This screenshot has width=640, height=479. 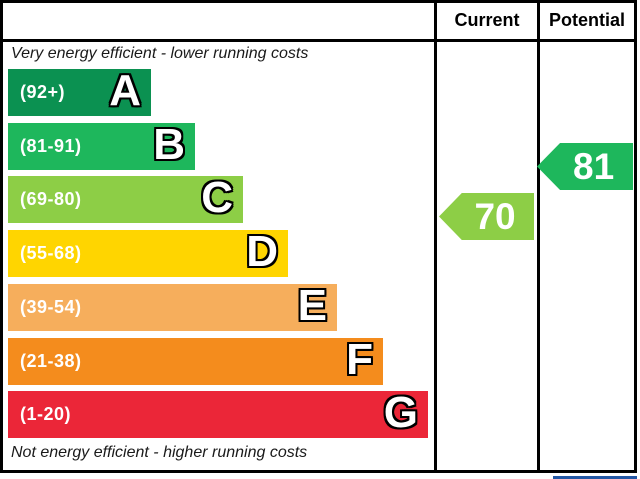 What do you see at coordinates (51, 253) in the screenshot?
I see `band-range-label: (55-68)` at bounding box center [51, 253].